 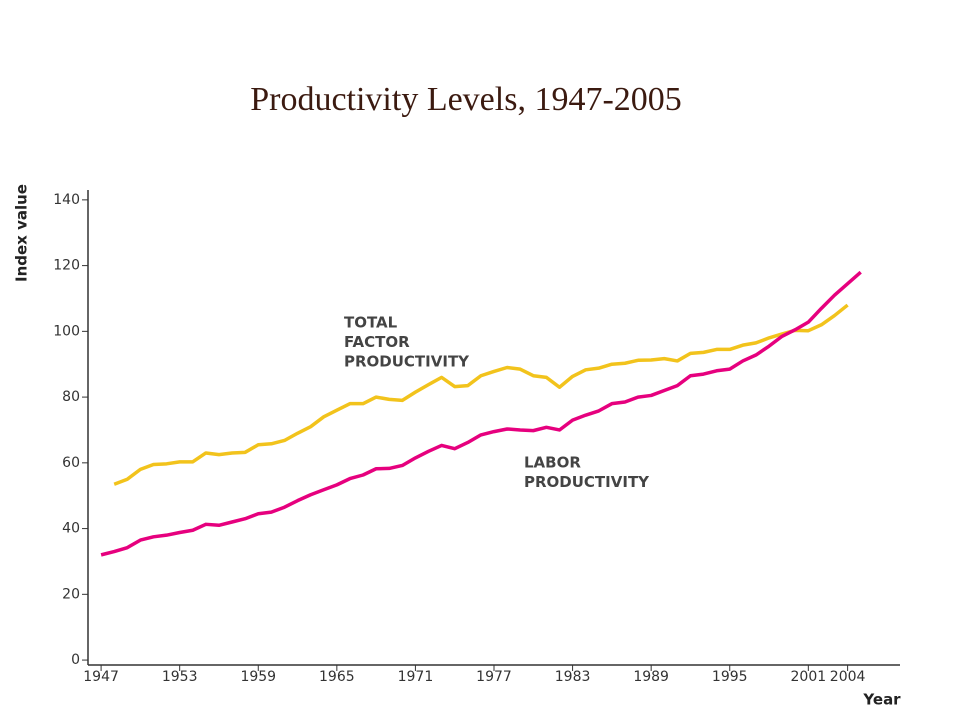 I want to click on x-tick-label: 1971, so click(x=416, y=677).